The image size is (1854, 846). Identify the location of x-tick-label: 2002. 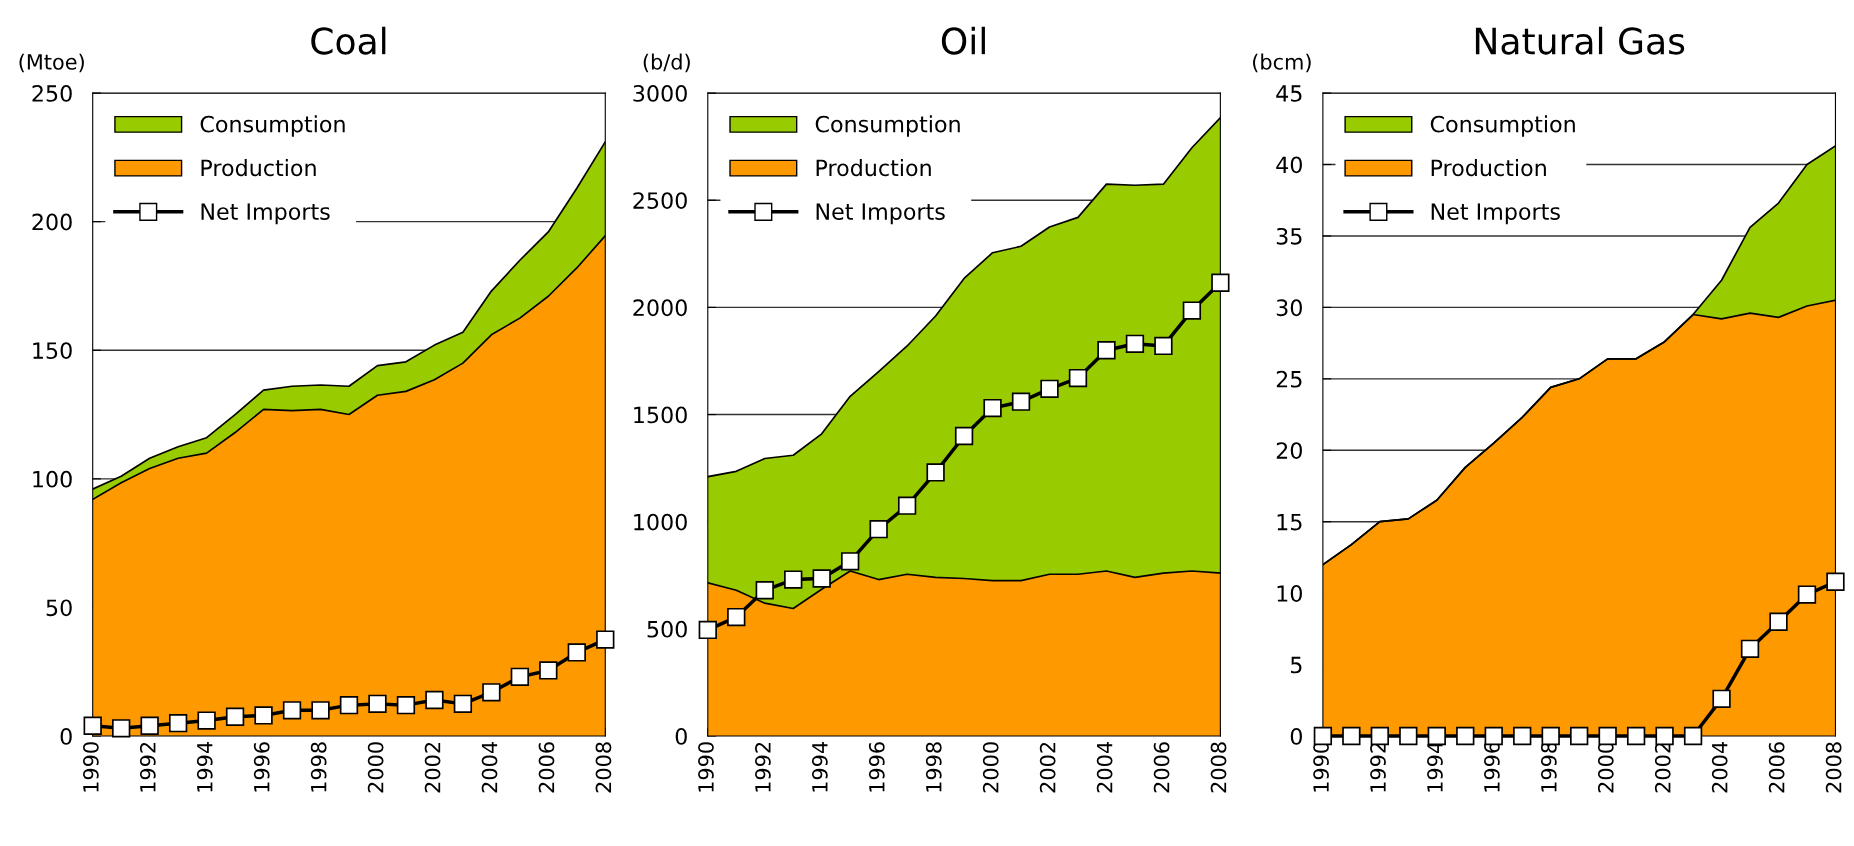
(1047, 767).